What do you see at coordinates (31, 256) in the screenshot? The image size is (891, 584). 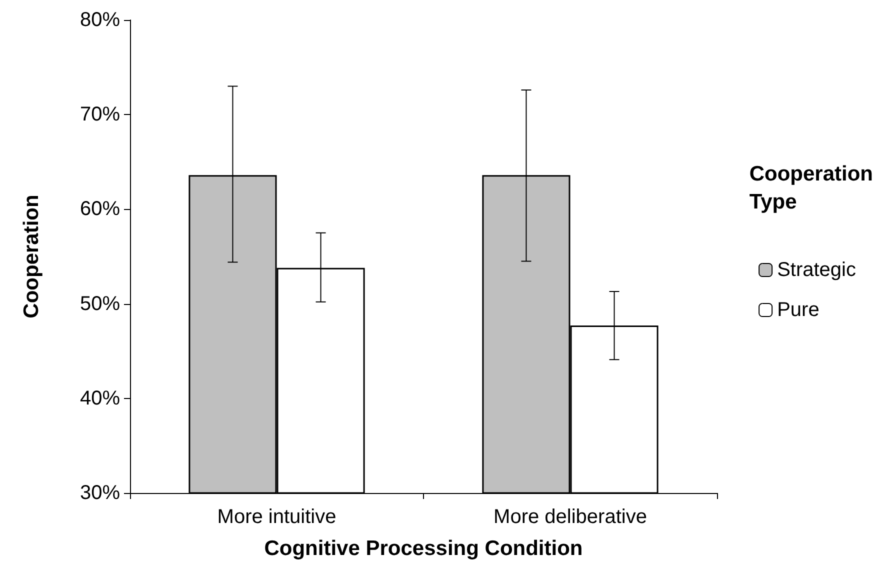 I see `y-axis-title: Cooperation` at bounding box center [31, 256].